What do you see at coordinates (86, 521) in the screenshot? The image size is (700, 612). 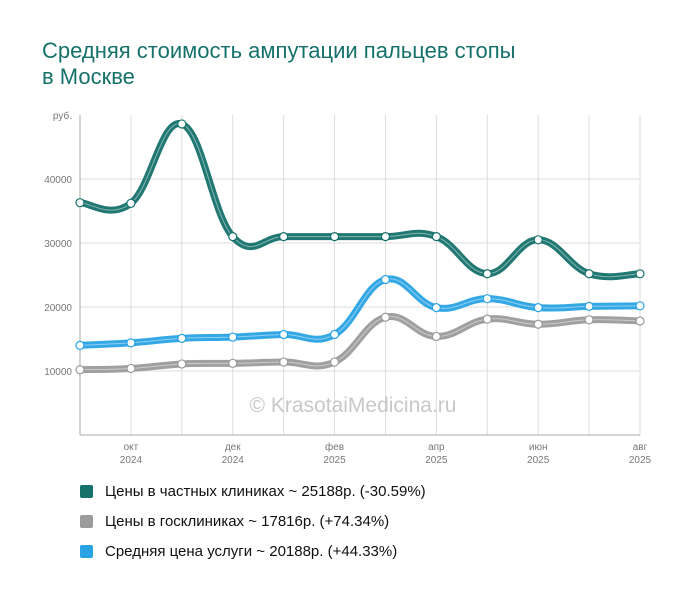 I see `legend-swatch-public` at bounding box center [86, 521].